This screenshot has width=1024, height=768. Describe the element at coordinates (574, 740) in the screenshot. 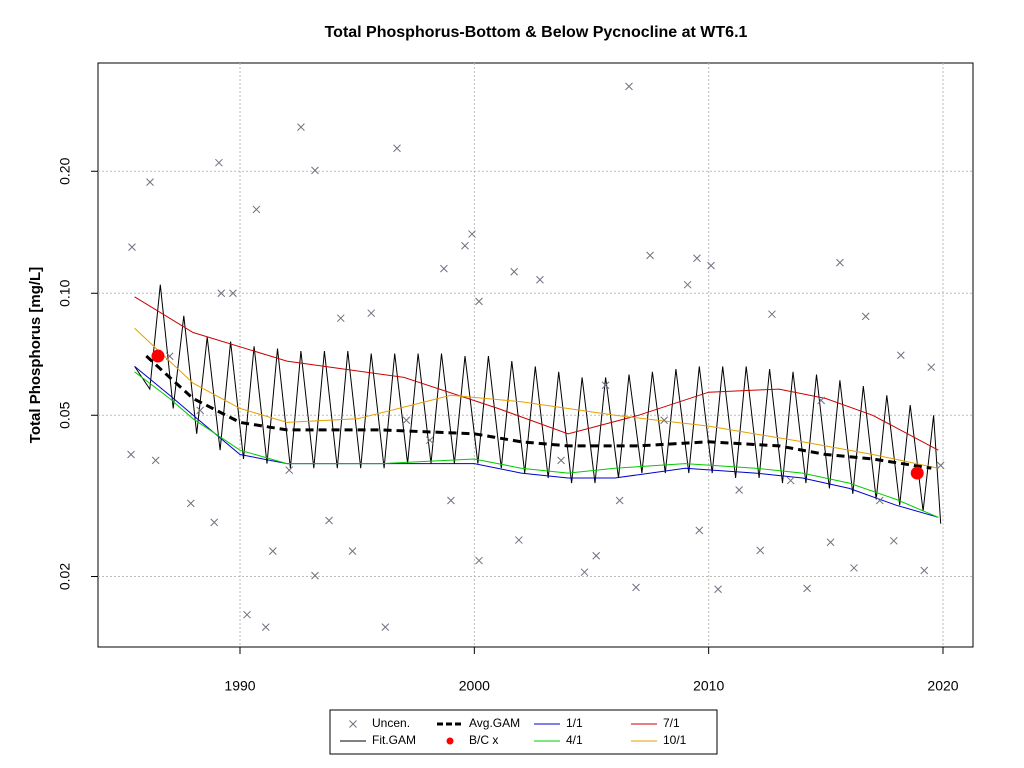

I see `legend-label: 4/1` at that location.